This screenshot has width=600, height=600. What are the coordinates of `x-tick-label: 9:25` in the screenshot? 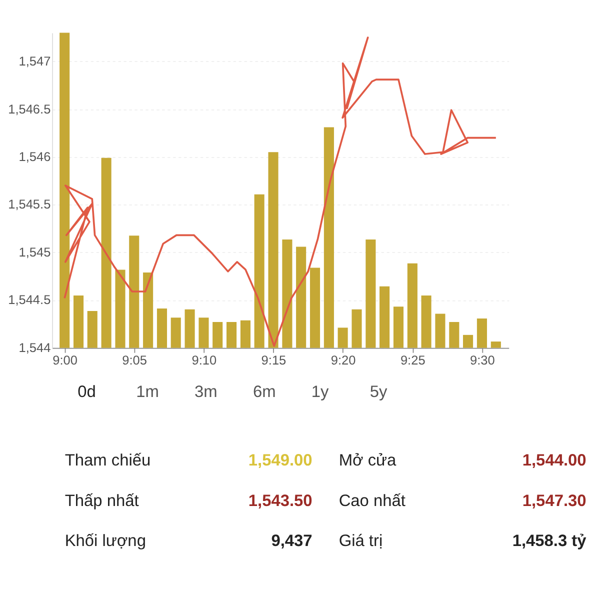 It's located at (413, 360).